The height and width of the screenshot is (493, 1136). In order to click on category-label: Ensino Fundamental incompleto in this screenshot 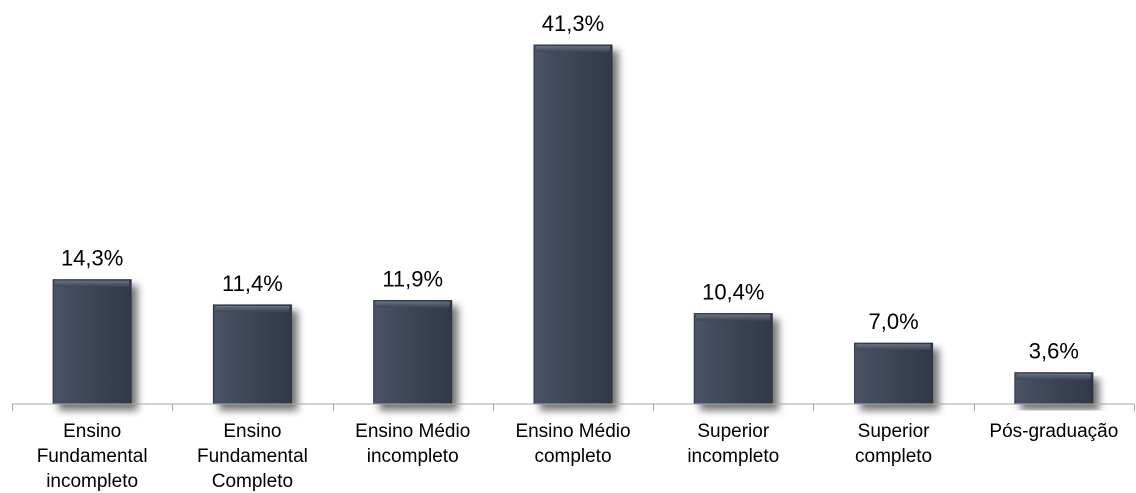, I will do `click(92, 456)`.